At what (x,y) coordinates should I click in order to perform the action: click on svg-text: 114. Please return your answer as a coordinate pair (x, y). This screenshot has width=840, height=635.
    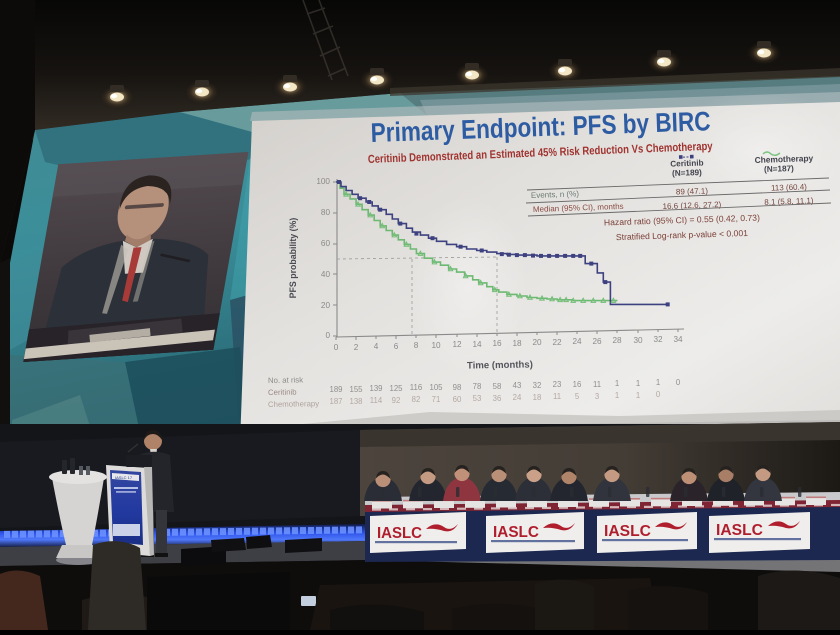
    Looking at the image, I should click on (376, 400).